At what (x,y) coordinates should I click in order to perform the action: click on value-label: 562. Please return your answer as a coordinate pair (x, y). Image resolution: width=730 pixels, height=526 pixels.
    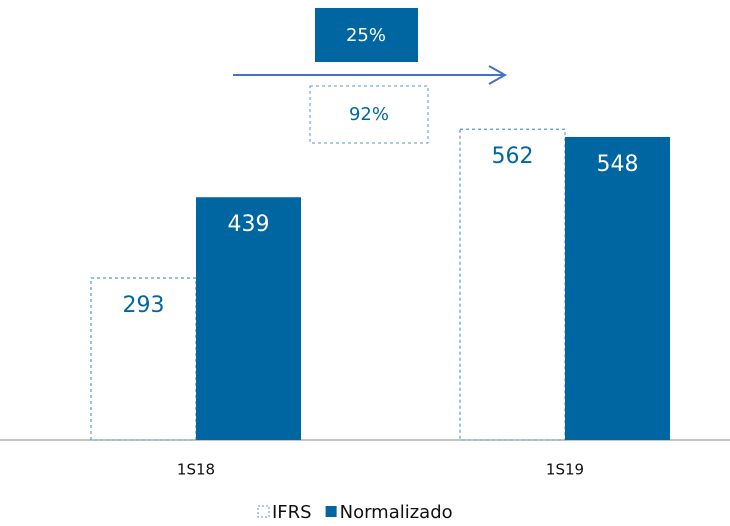
    Looking at the image, I should click on (513, 156).